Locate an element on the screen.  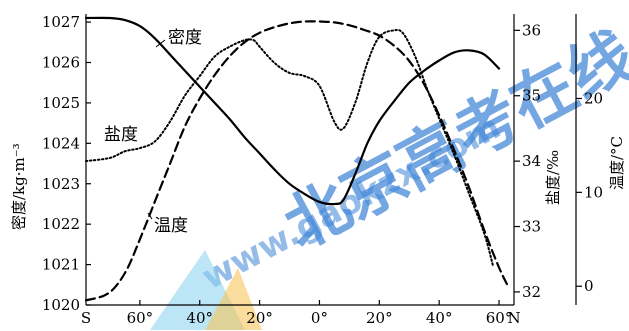
salinity-series-label: 盐度 is located at coordinates (121, 135).